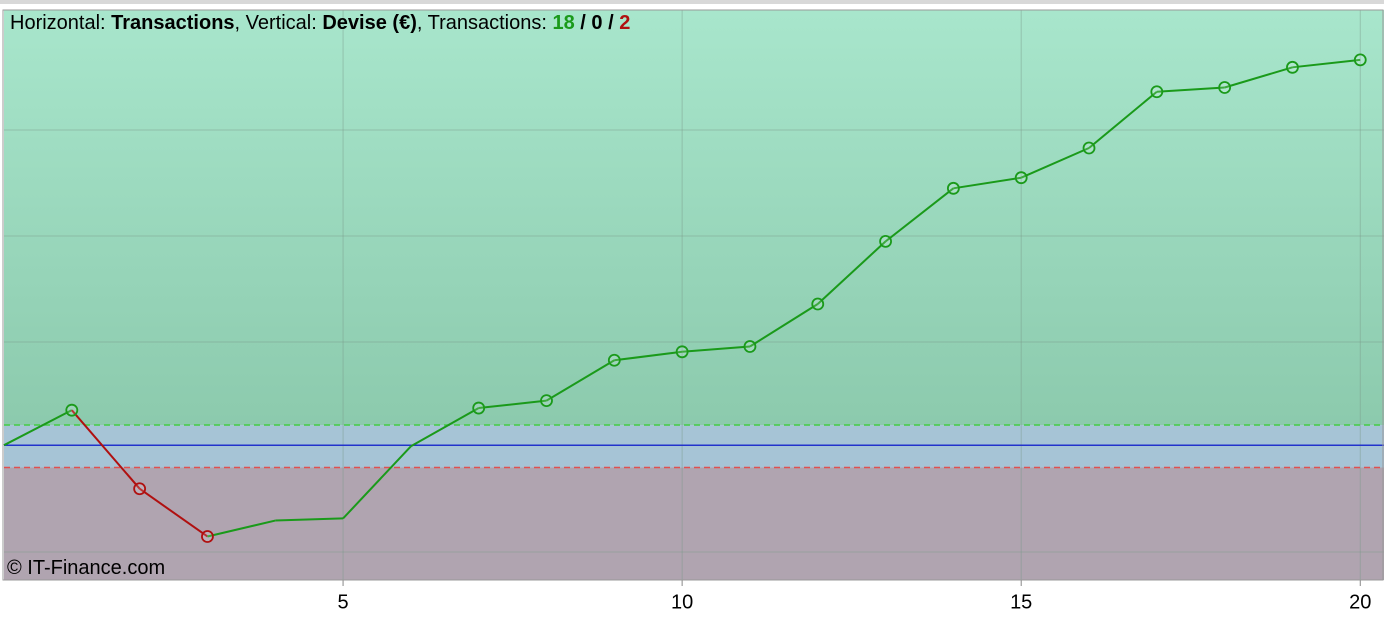 This screenshot has width=1384, height=620. Describe the element at coordinates (692, 2) in the screenshot. I see `toolbar-edge` at that location.